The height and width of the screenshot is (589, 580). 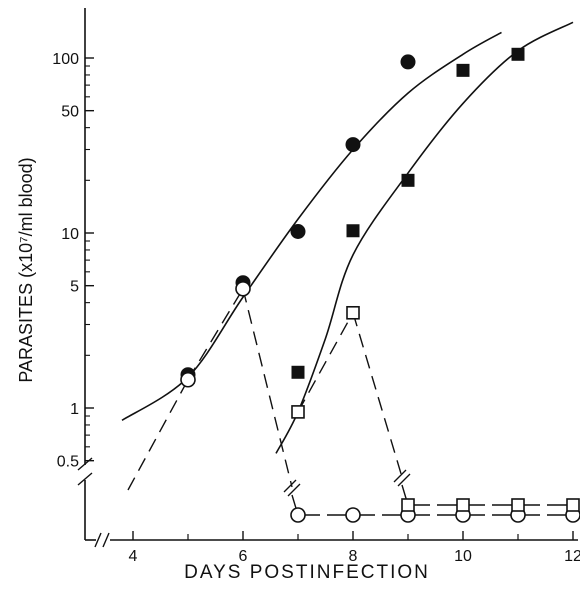 I want to click on y-tick-label: 0.5, so click(x=68, y=462).